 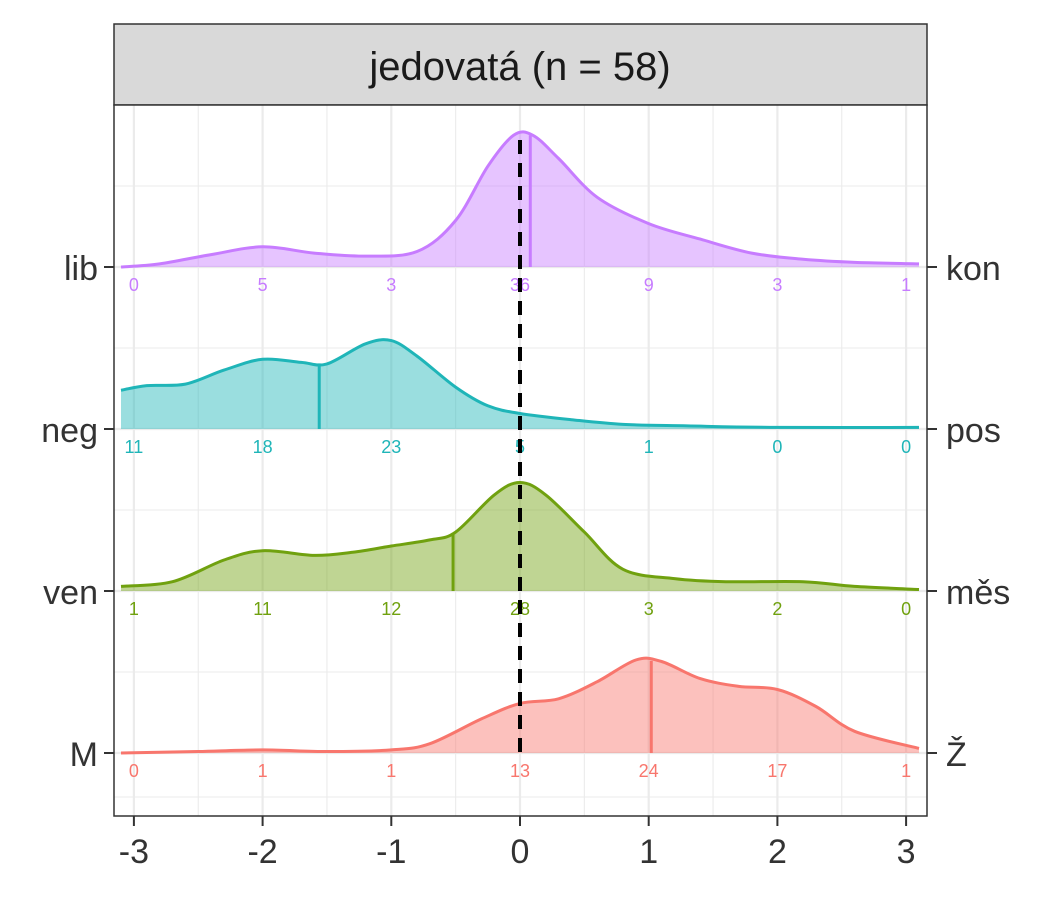 I want to click on y-label-left-neg: neg, so click(x=69, y=431).